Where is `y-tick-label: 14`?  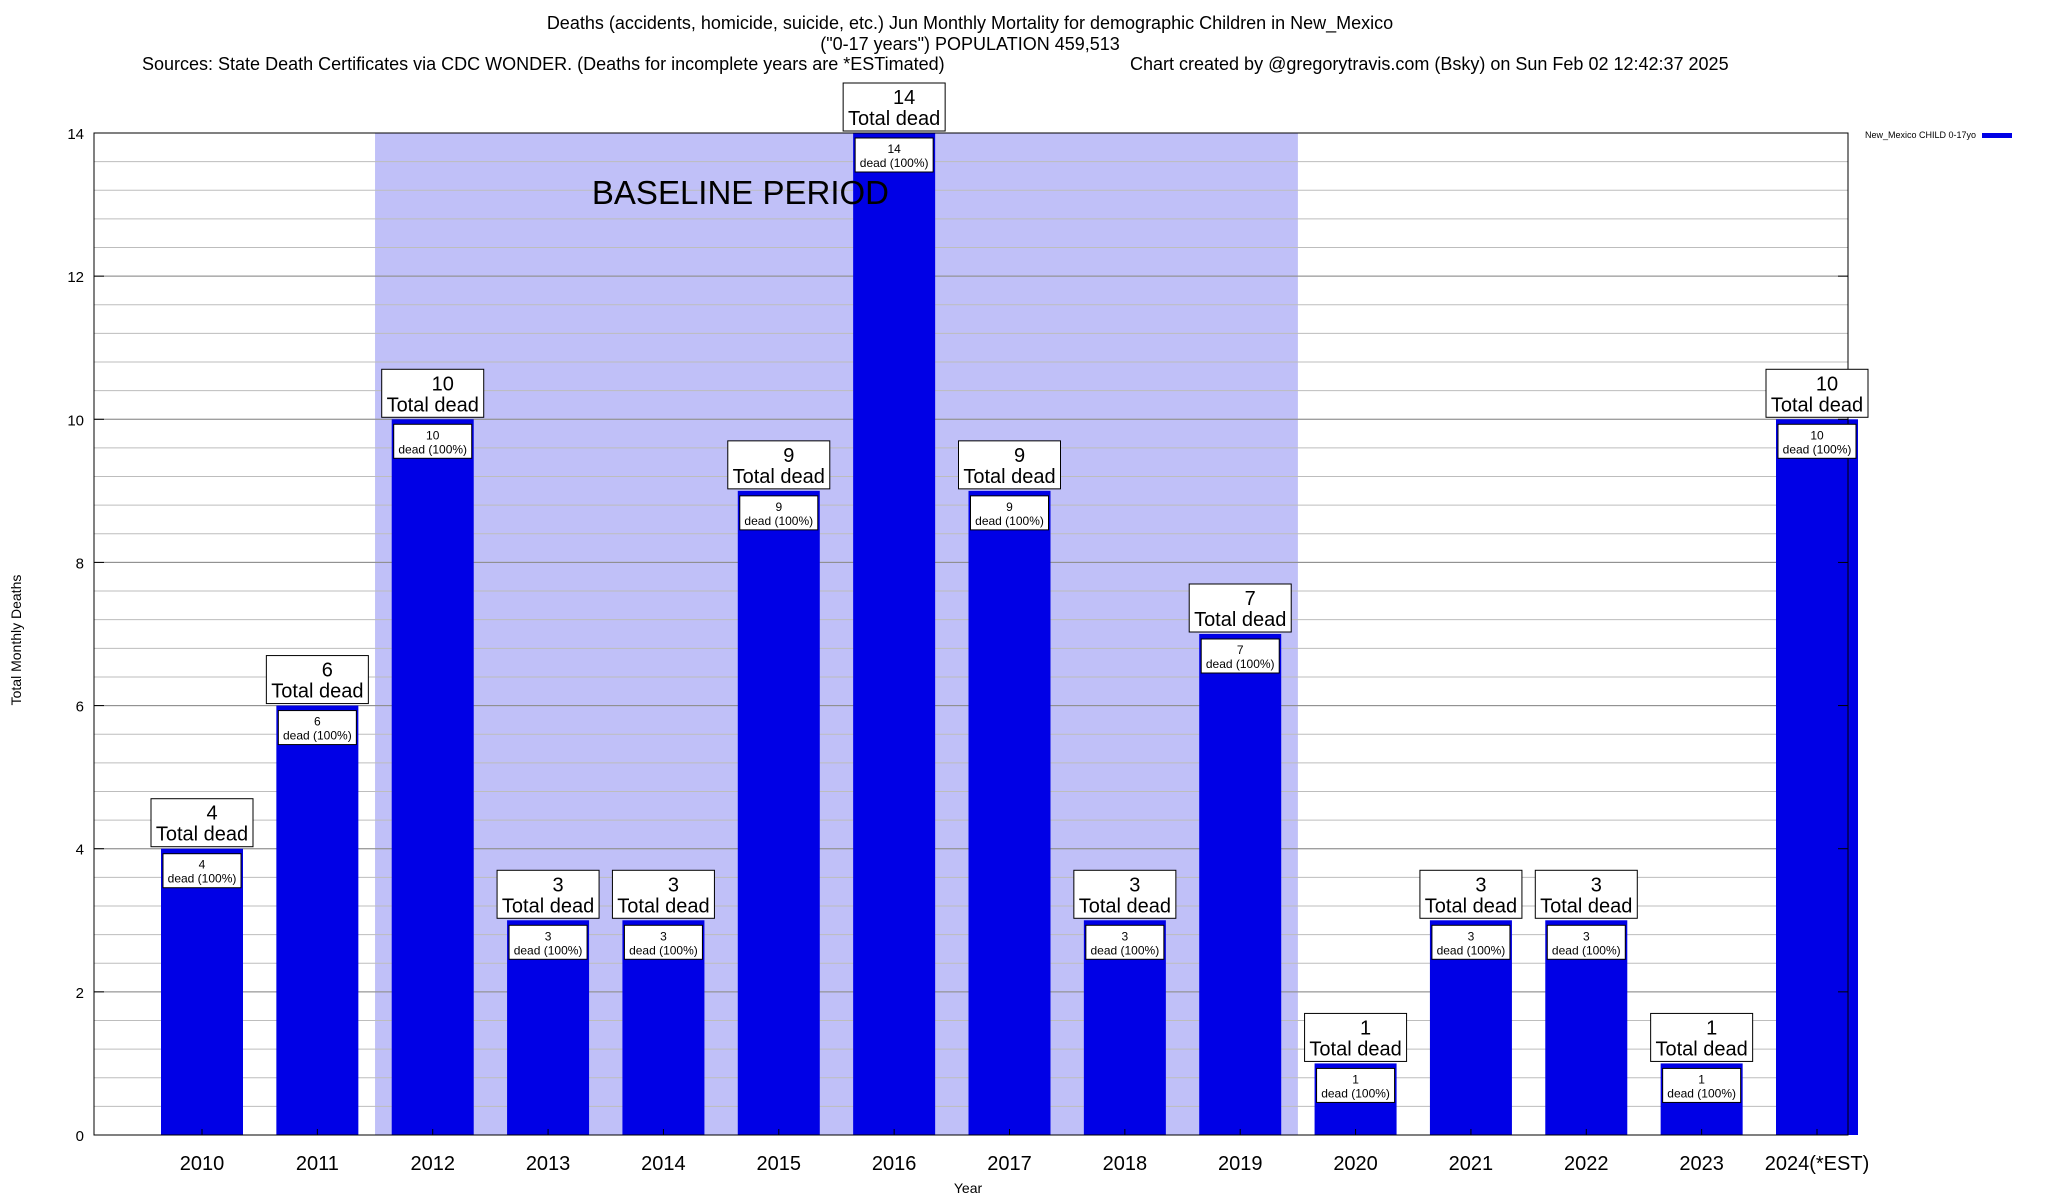
y-tick-label: 14 is located at coordinates (75, 134).